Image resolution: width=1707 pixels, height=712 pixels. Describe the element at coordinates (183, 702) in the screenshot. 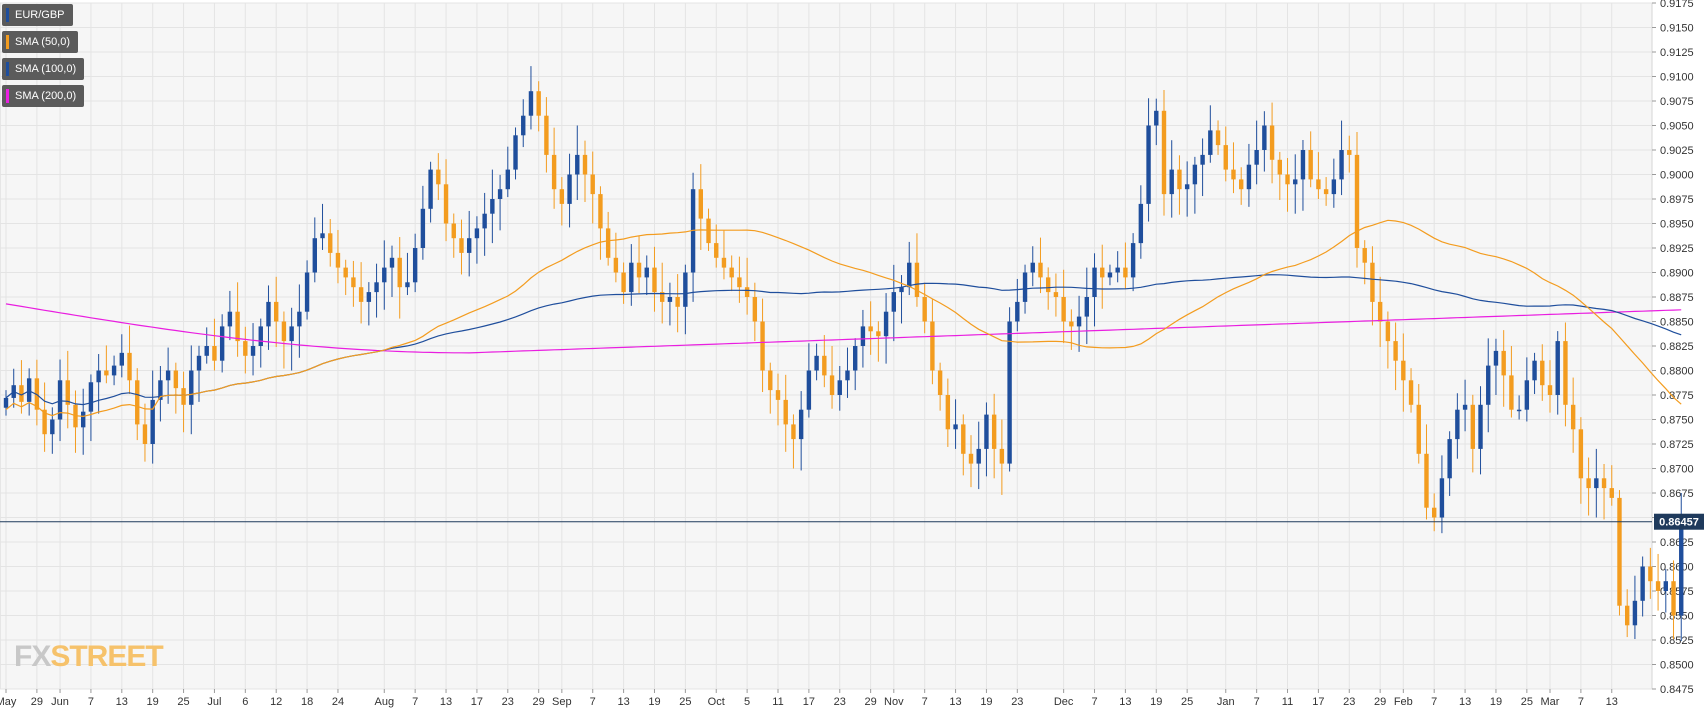

I see `x-tick-label: 25` at that location.